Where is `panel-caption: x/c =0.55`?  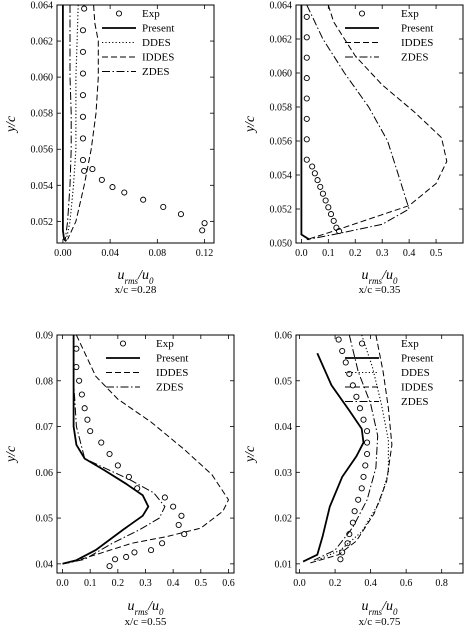 panel-caption: x/c =0.55 is located at coordinates (146, 621).